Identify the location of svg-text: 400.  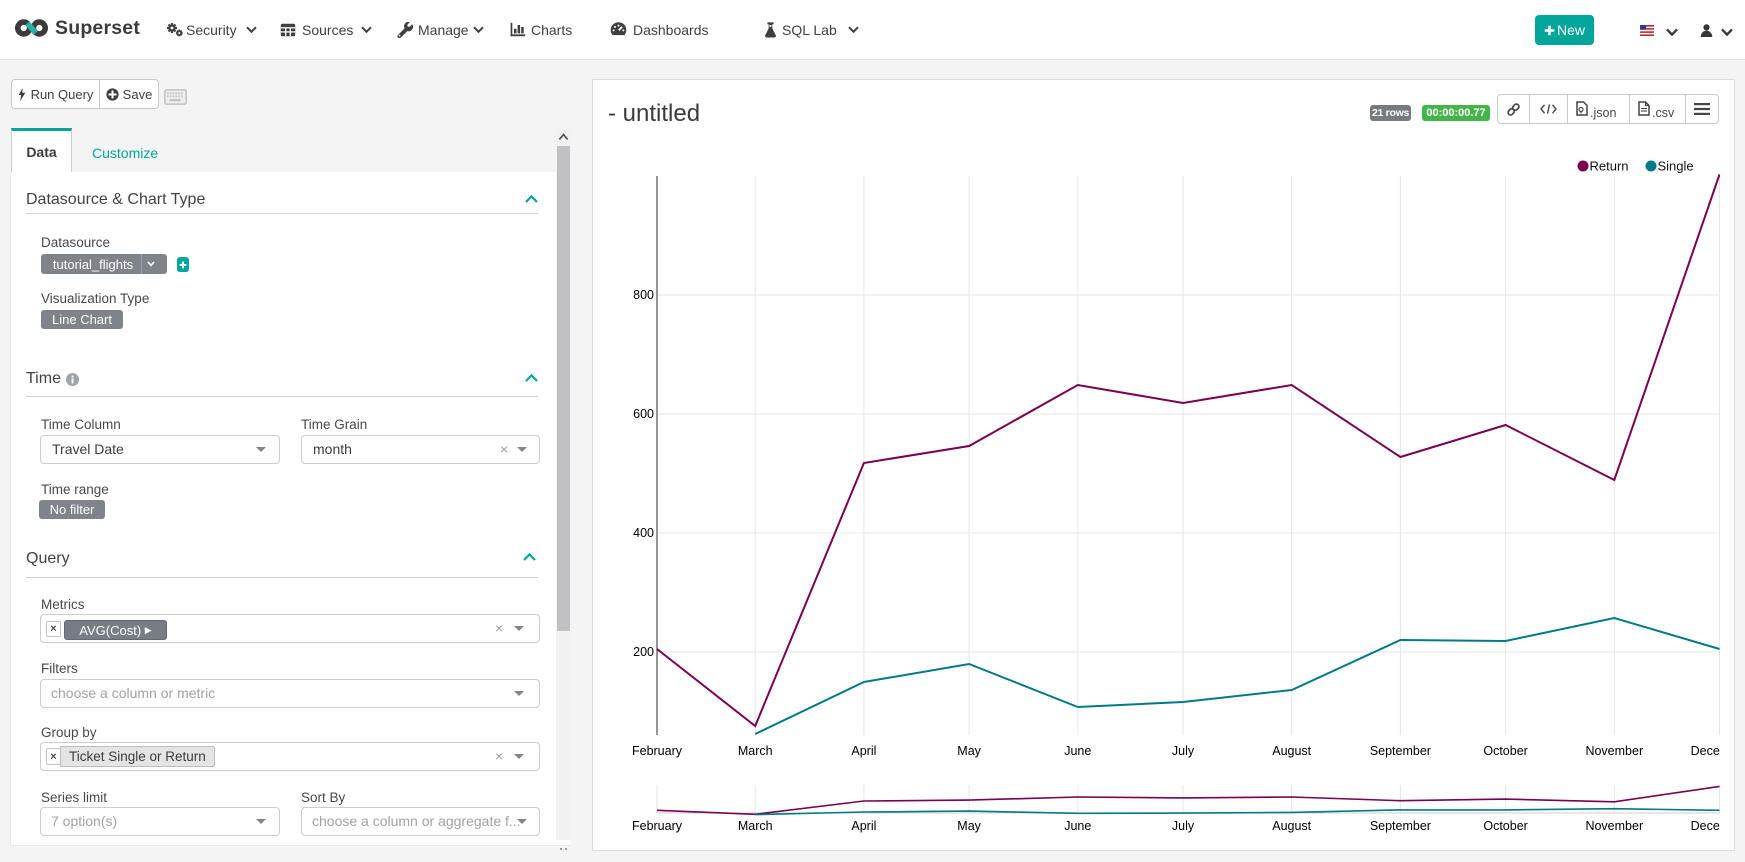
(643, 533).